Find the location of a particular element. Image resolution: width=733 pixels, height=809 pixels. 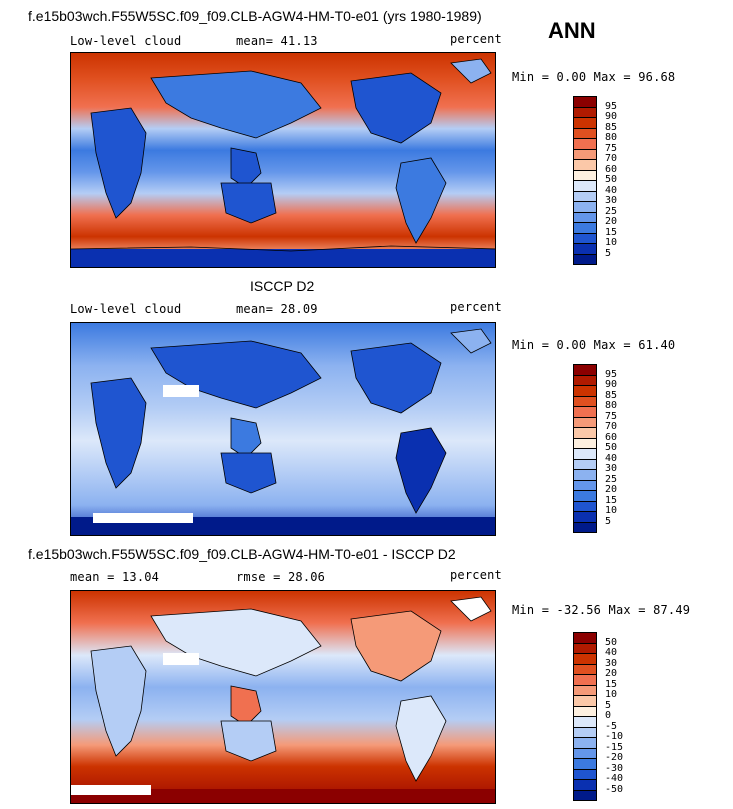

panel-2-units: percent is located at coordinates (476, 307).